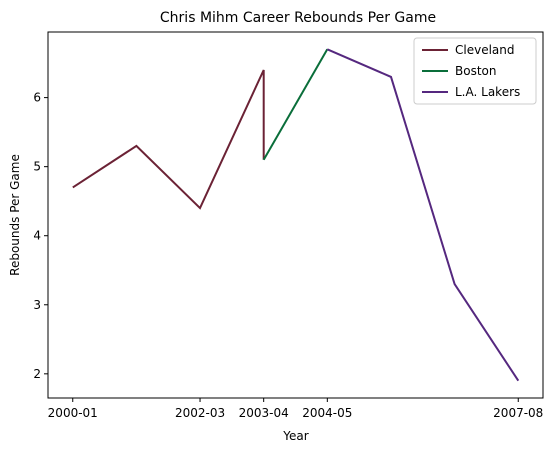 This screenshot has height=453, width=557. I want to click on series-line-boston, so click(295, 104).